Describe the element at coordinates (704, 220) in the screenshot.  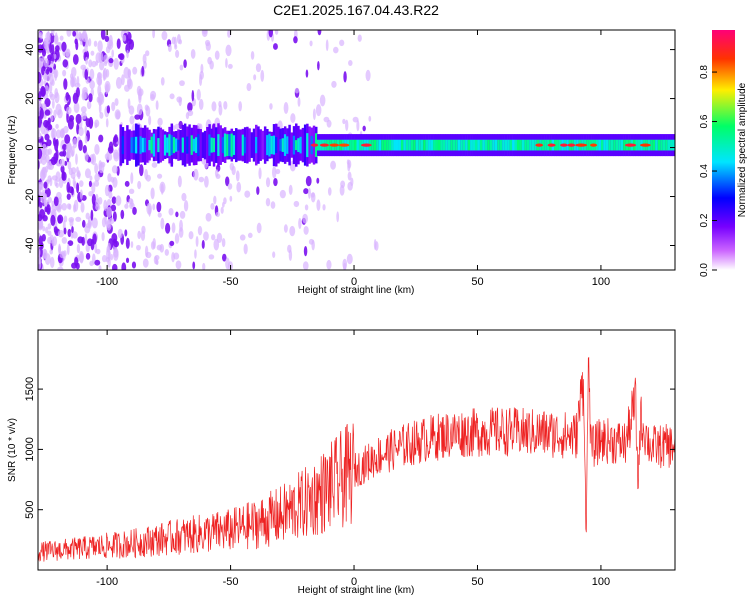
I see `colorbar-tick-label: 0.2` at that location.